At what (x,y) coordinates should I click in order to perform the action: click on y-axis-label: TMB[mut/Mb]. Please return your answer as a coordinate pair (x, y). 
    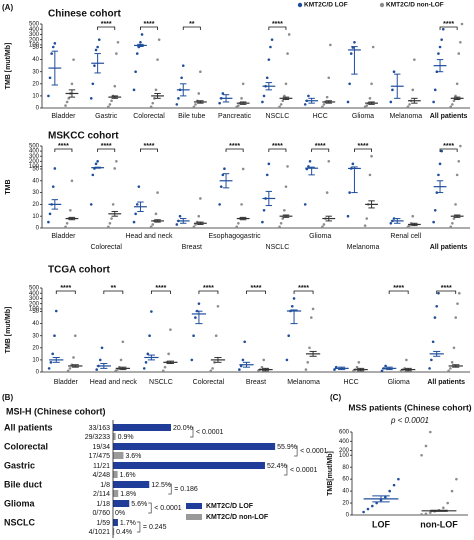
    Looking at the image, I should click on (330, 473).